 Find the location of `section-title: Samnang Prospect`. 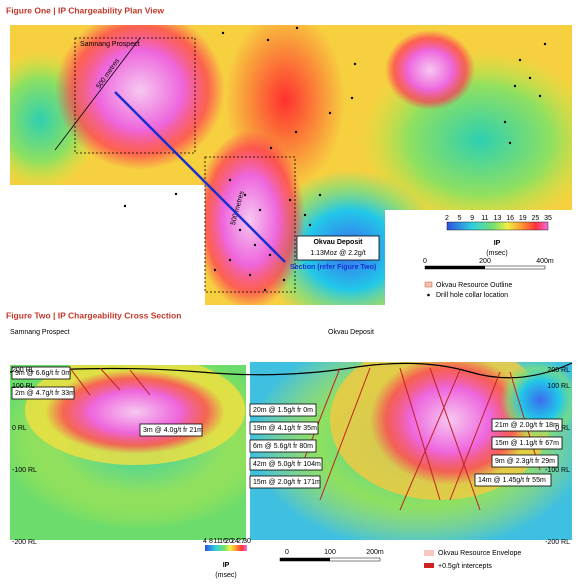

section-title: Samnang Prospect is located at coordinates (40, 332).